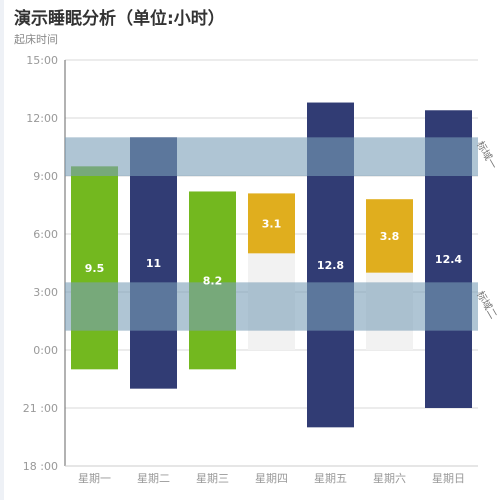 The width and height of the screenshot is (500, 500). I want to click on bar-value-label: 12.4, so click(448, 259).